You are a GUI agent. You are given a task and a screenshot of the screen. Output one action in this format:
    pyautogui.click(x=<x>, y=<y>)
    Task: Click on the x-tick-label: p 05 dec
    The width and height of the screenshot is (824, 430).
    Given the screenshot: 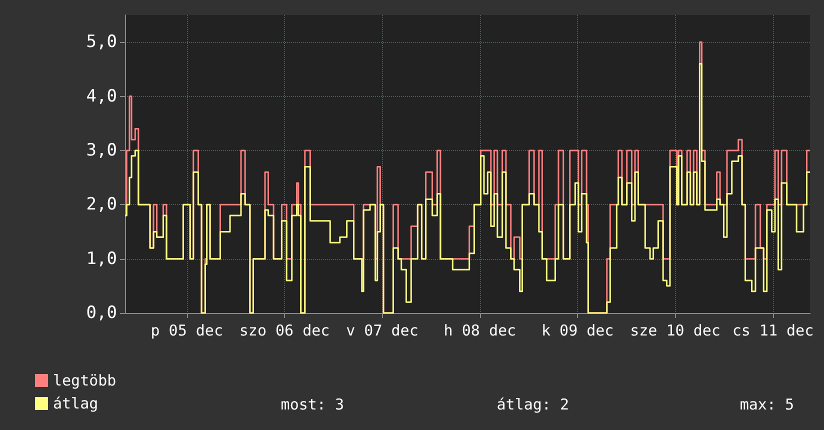 What is the action you would take?
    pyautogui.click(x=186, y=331)
    